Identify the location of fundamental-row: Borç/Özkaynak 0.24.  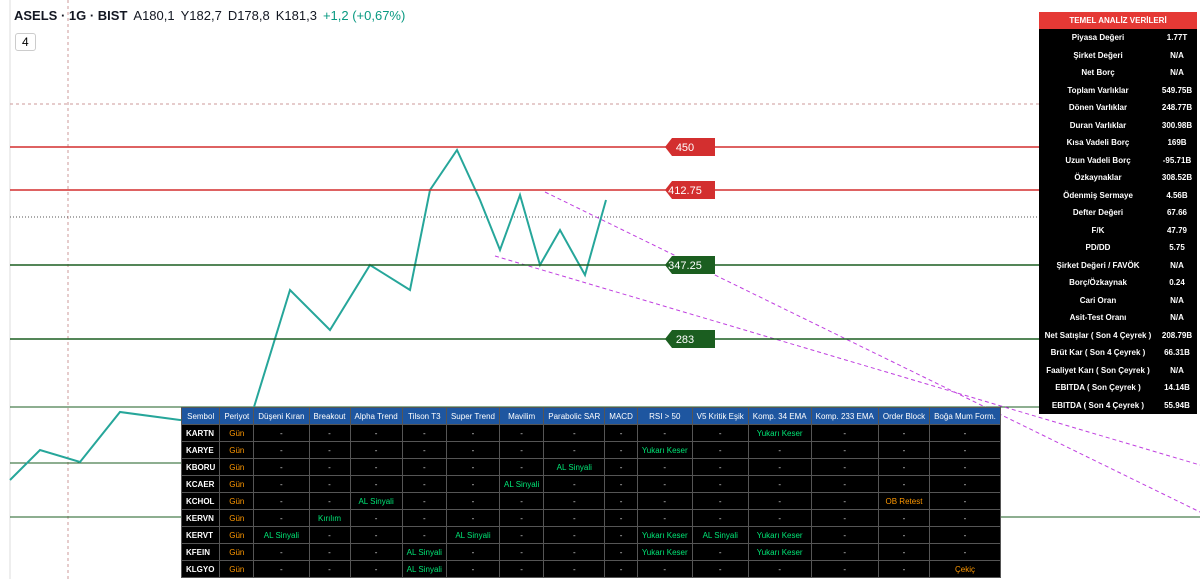
(1118, 283).